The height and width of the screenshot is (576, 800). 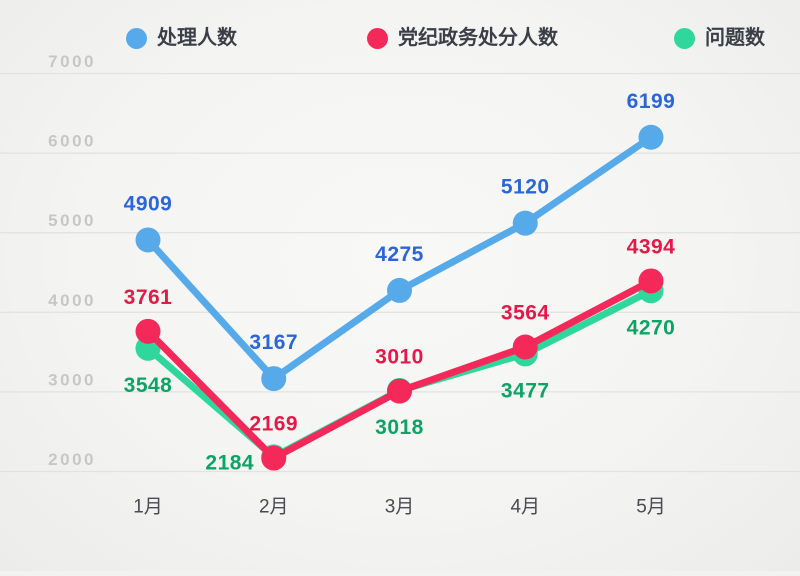 What do you see at coordinates (525, 187) in the screenshot?
I see `value-label: 5120` at bounding box center [525, 187].